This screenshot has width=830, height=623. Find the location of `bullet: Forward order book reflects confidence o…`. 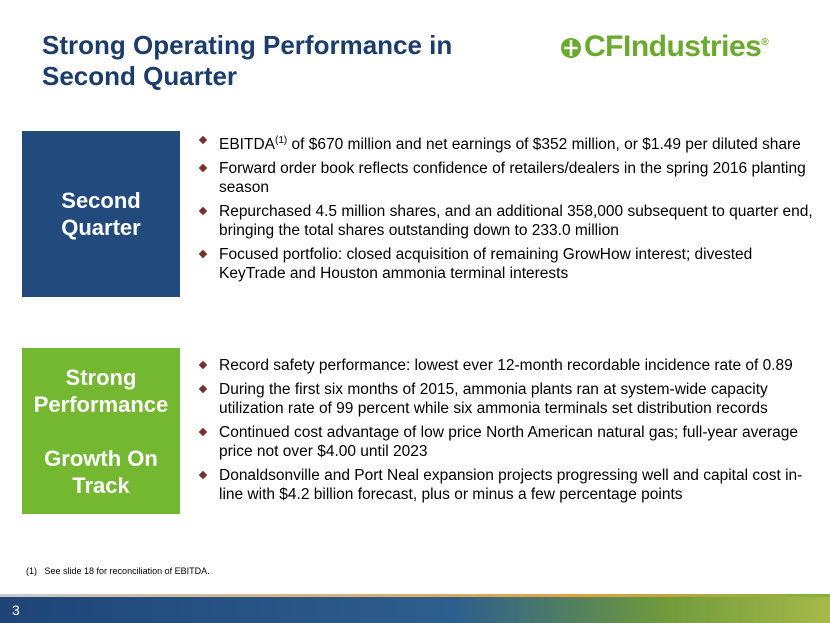

bullet: Forward order book reflects confidence o… is located at coordinates (509, 178).